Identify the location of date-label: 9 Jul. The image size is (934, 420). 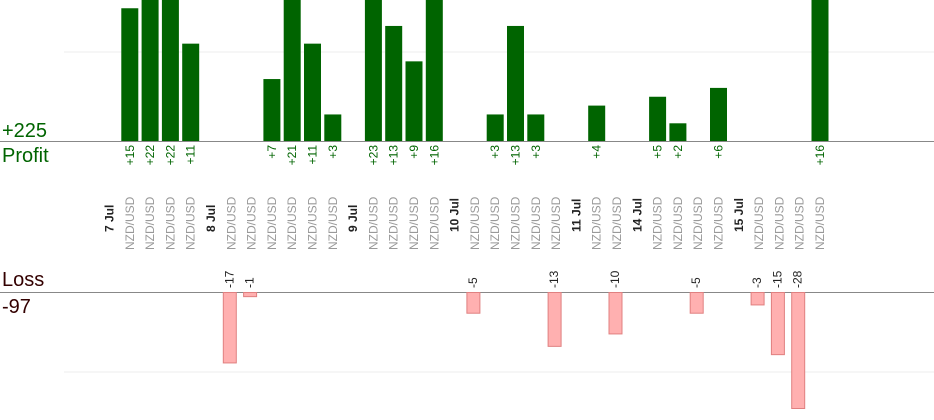
(353, 218).